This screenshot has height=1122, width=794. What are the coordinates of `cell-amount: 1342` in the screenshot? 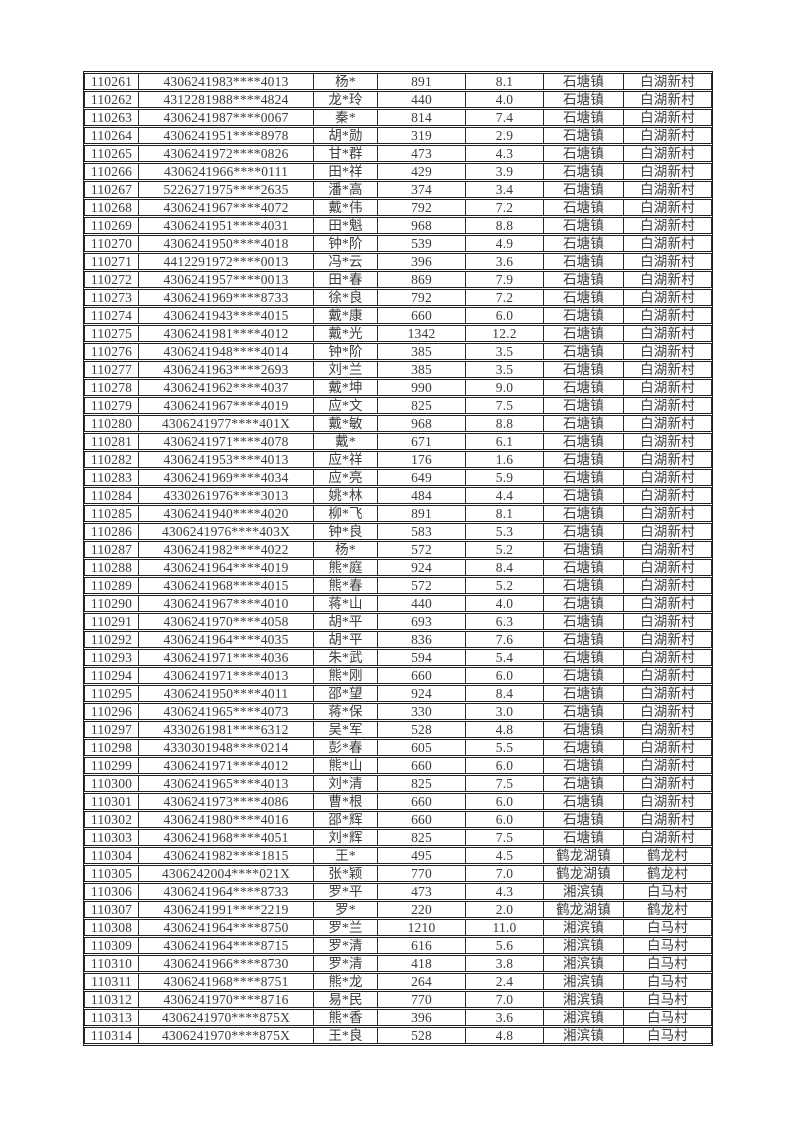 It's located at (422, 333).